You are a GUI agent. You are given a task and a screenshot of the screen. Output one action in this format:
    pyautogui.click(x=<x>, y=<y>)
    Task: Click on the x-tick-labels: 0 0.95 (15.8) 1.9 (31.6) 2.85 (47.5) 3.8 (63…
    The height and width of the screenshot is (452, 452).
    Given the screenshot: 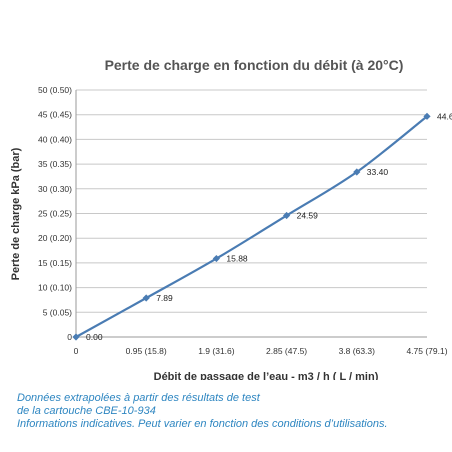 What is the action you would take?
    pyautogui.click(x=261, y=351)
    